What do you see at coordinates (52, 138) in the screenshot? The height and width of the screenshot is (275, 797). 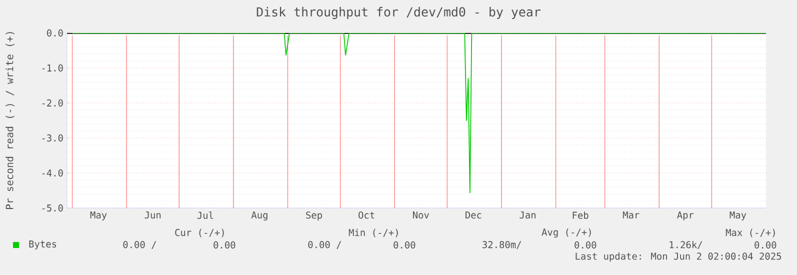 I see `y-tick-label: -3.0` at bounding box center [52, 138].